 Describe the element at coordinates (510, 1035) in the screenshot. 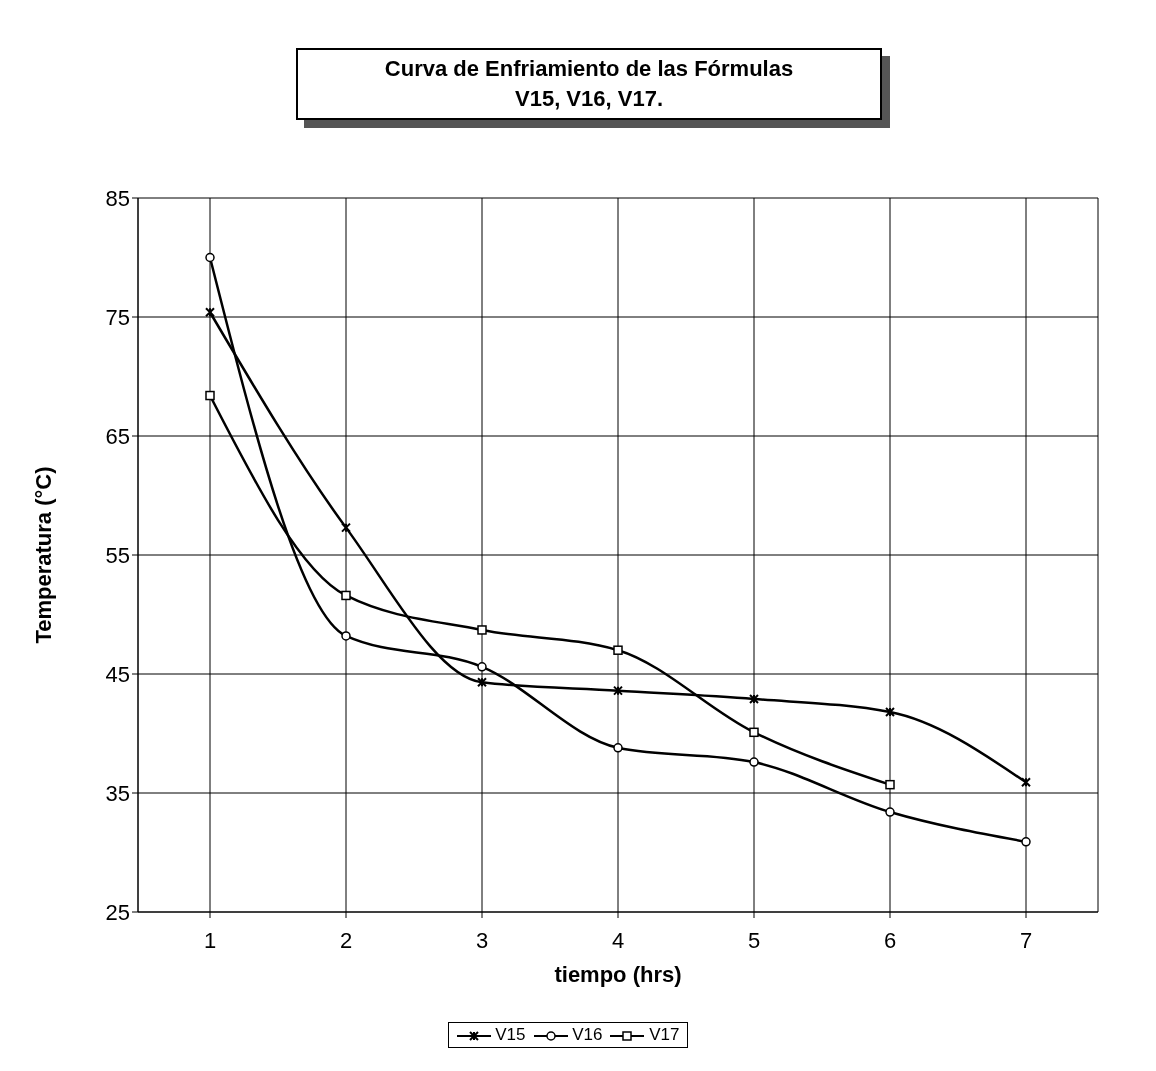

I see `legend-label: V15` at that location.